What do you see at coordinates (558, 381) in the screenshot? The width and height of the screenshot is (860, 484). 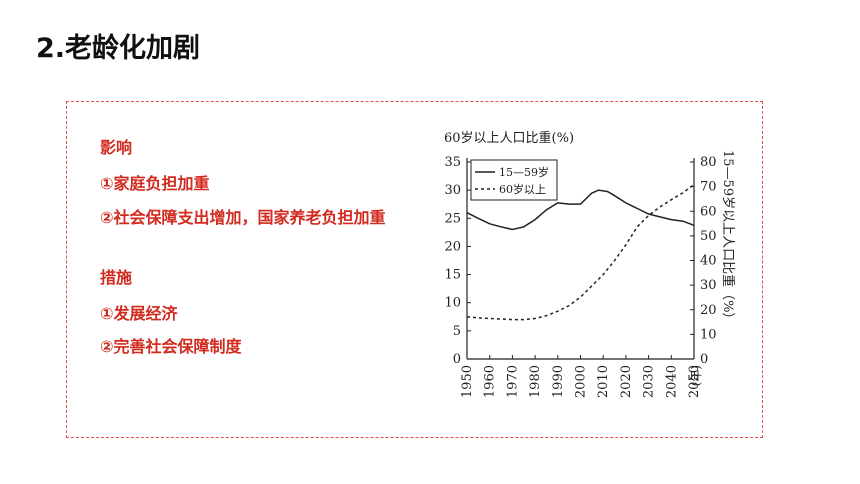 I see `x-tick-label: 1990` at bounding box center [558, 381].